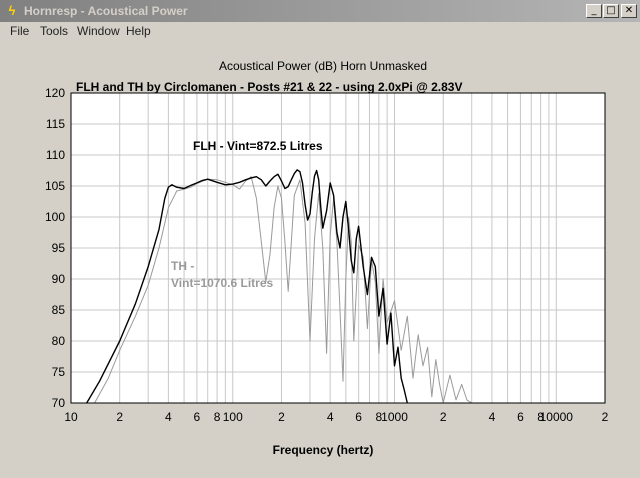 This screenshot has width=640, height=478. What do you see at coordinates (55, 93) in the screenshot?
I see `y-tick-label: 120` at bounding box center [55, 93].